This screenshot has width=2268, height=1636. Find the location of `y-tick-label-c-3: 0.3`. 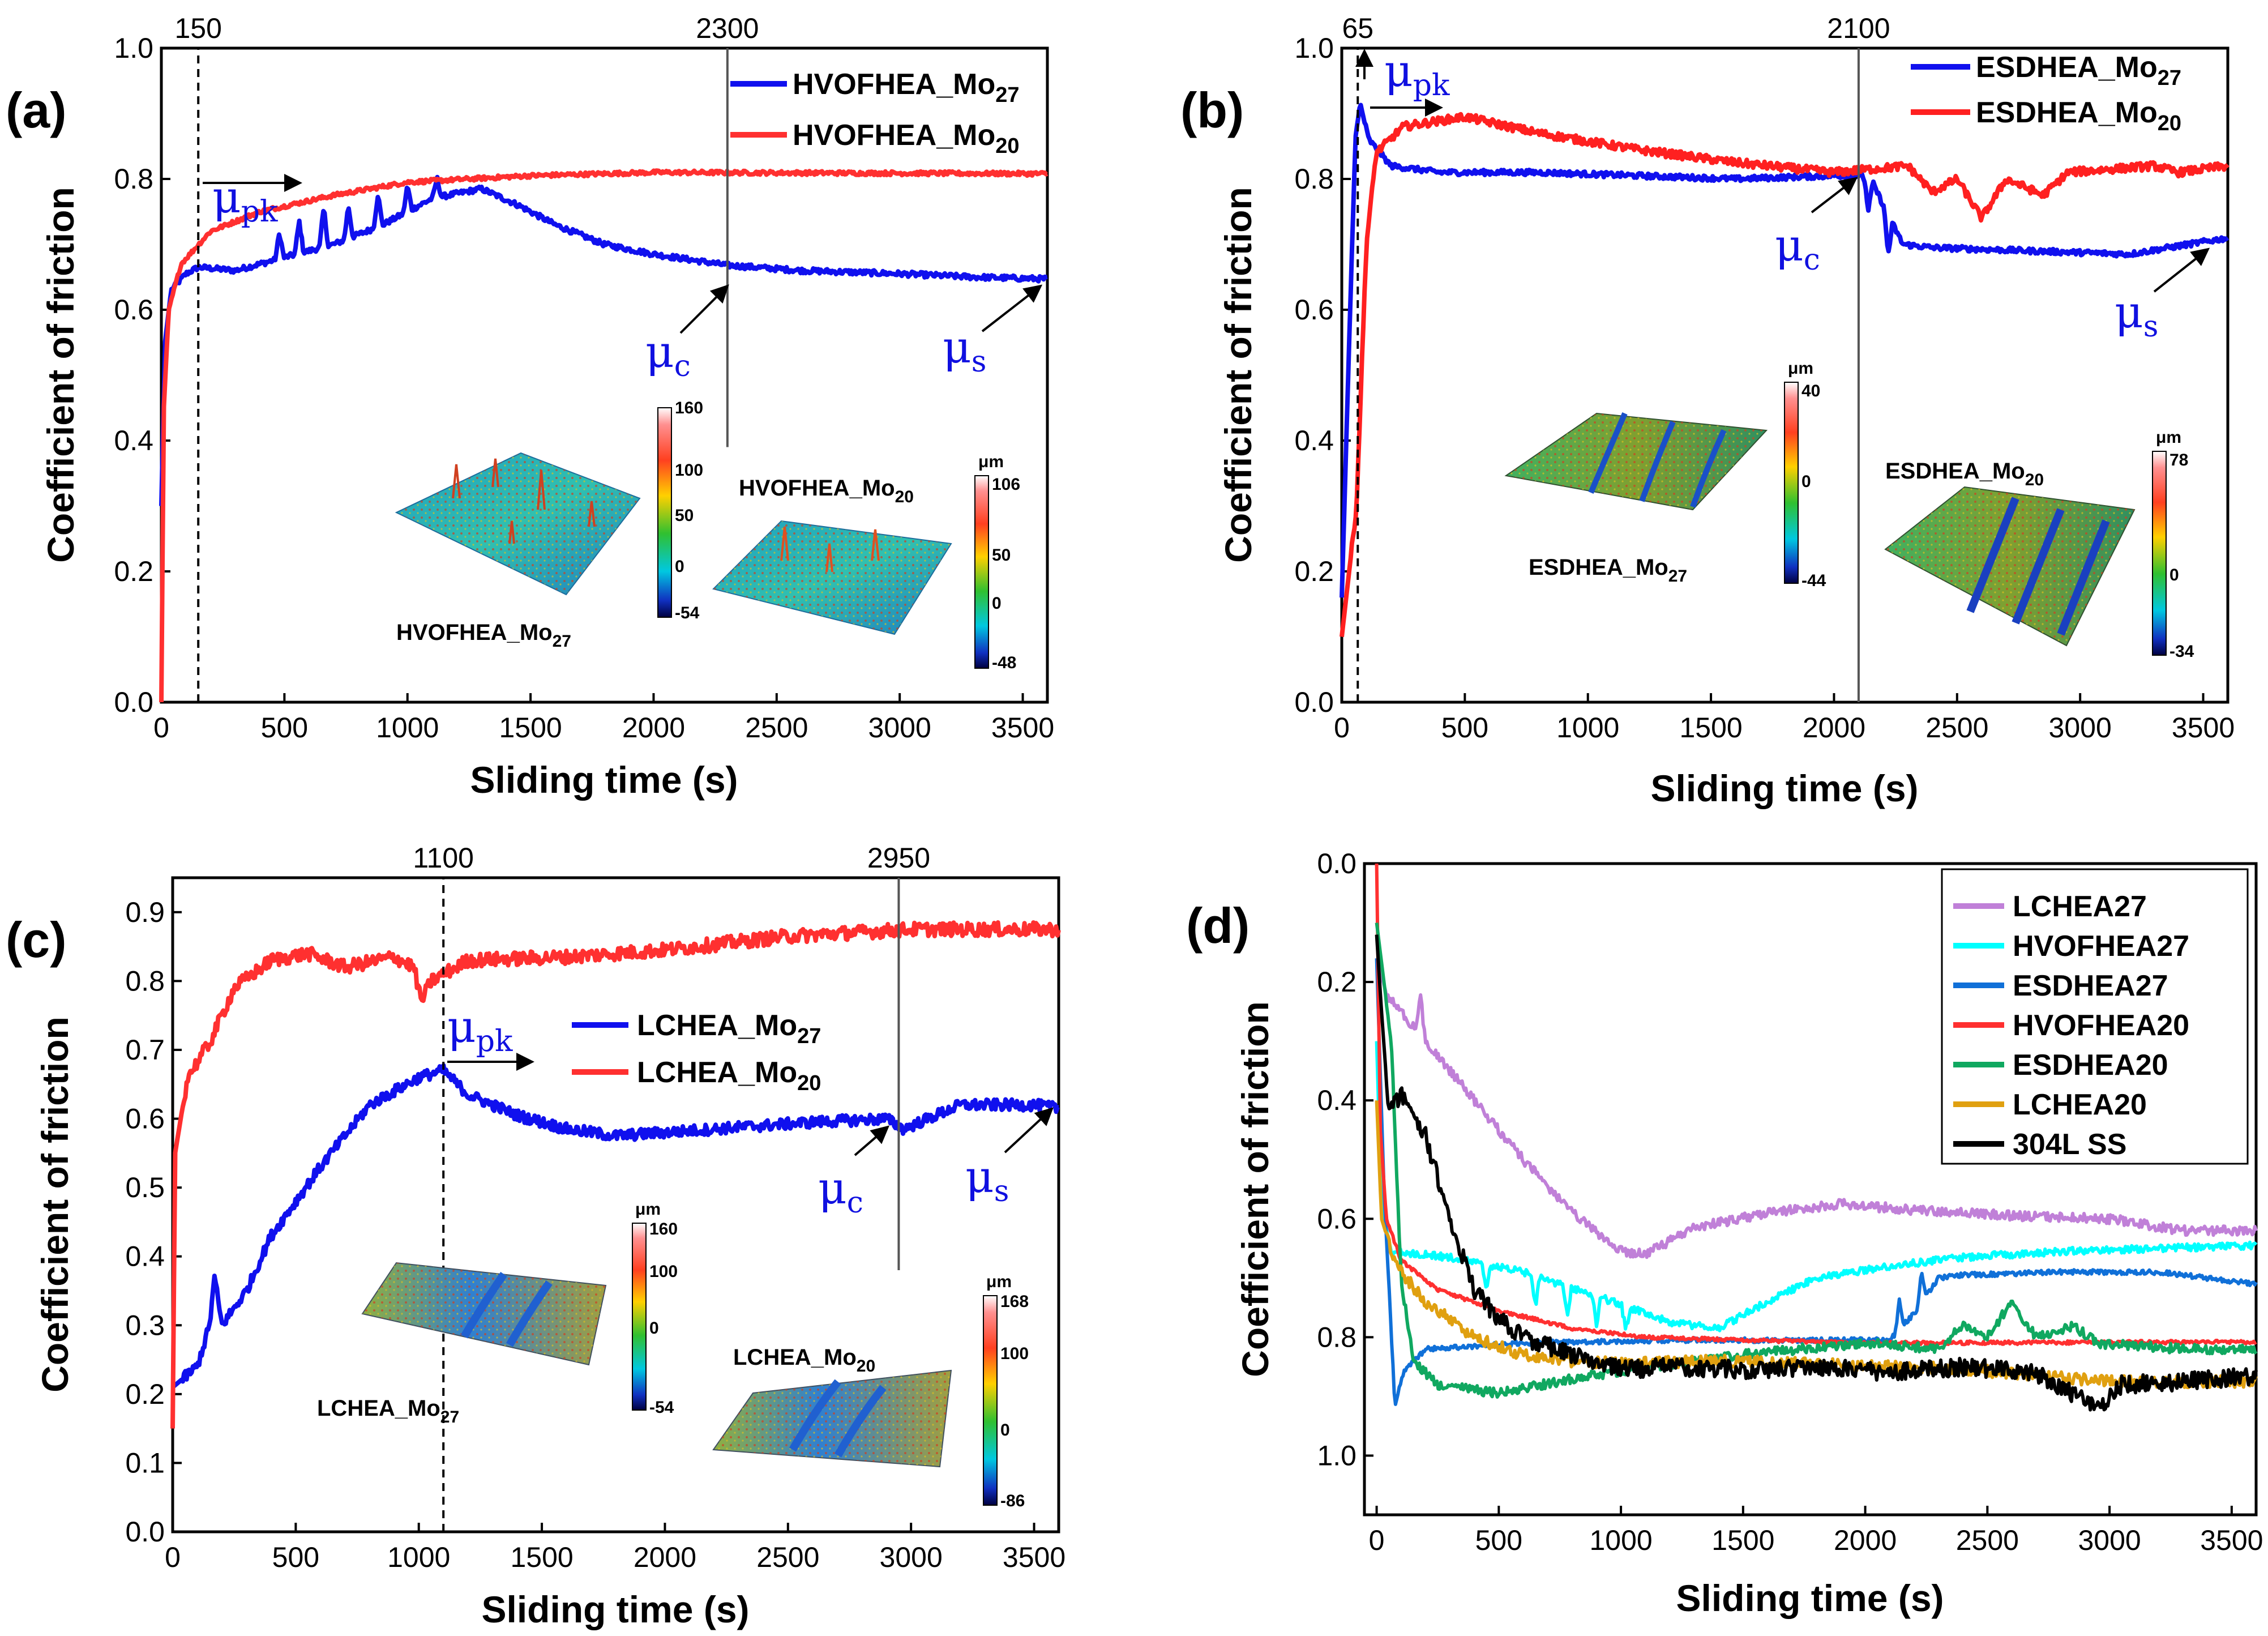

y-tick-label-c-3: 0.3 is located at coordinates (145, 1325).